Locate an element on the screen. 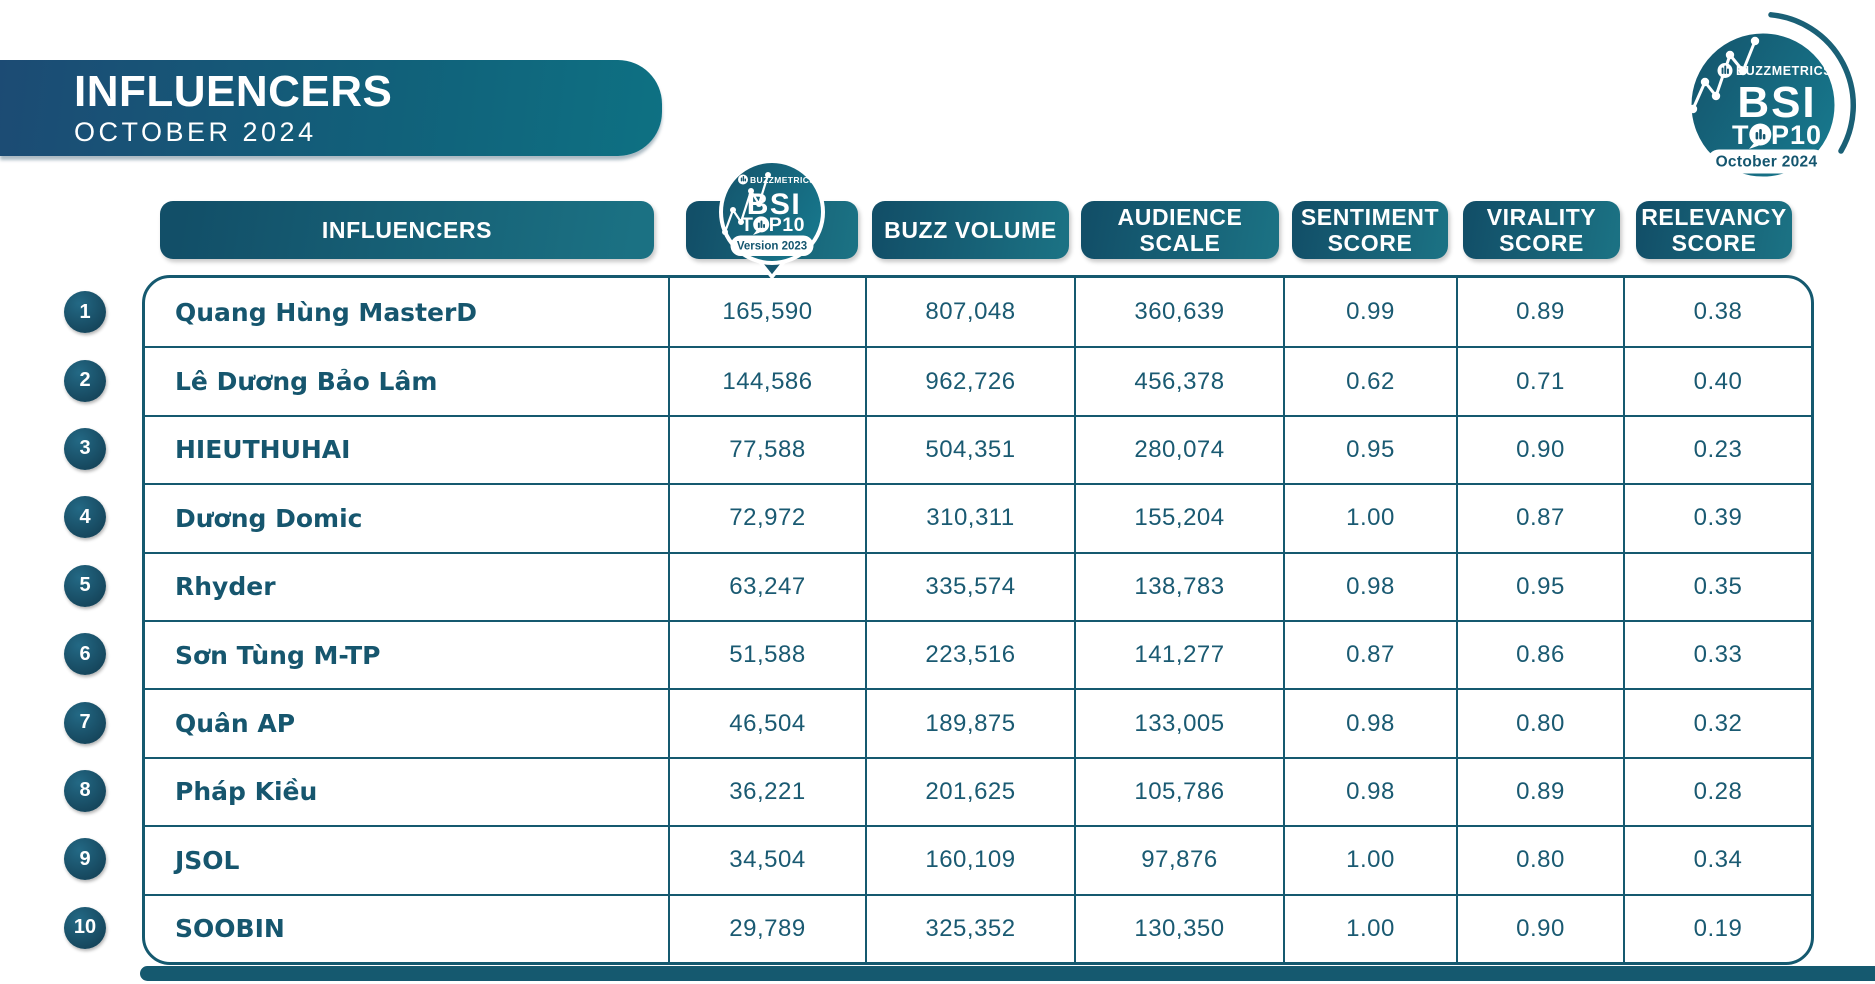  rank-number: 4 is located at coordinates (85, 516).